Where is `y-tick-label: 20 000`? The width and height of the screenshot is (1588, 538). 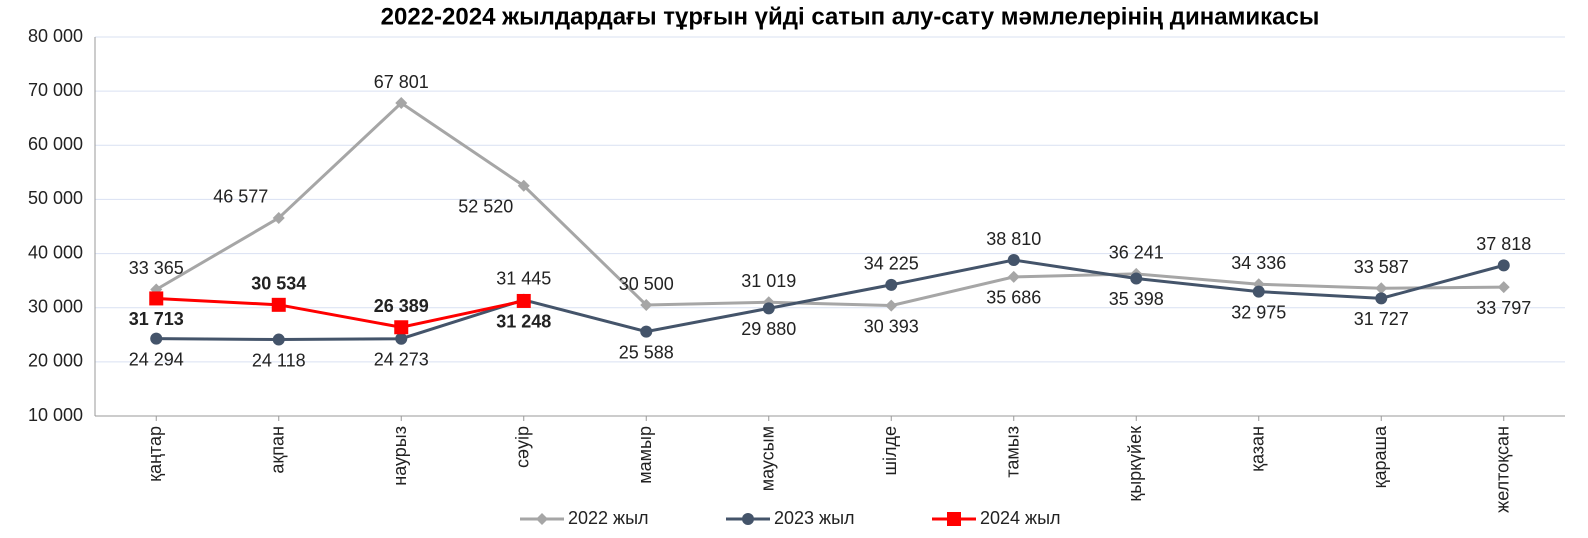 y-tick-label: 20 000 is located at coordinates (55, 361).